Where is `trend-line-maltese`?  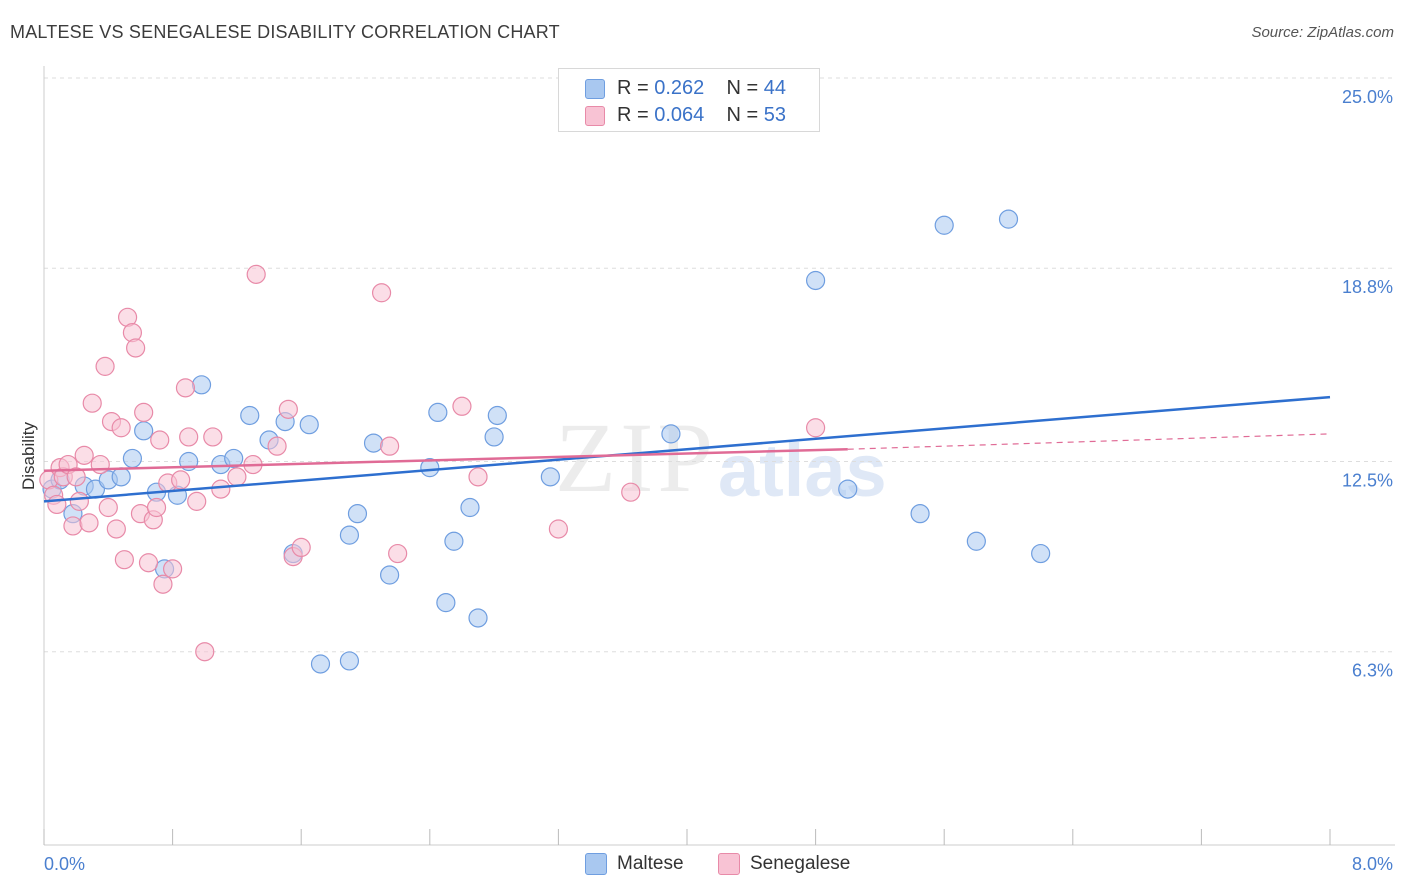 trend-line-maltese is located at coordinates (687, 449).